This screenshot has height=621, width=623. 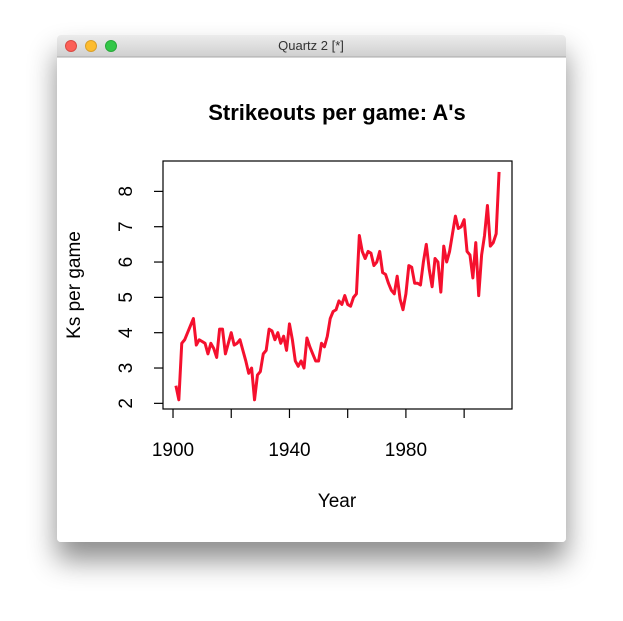 What do you see at coordinates (126, 191) in the screenshot?
I see `y-tick-label: 8` at bounding box center [126, 191].